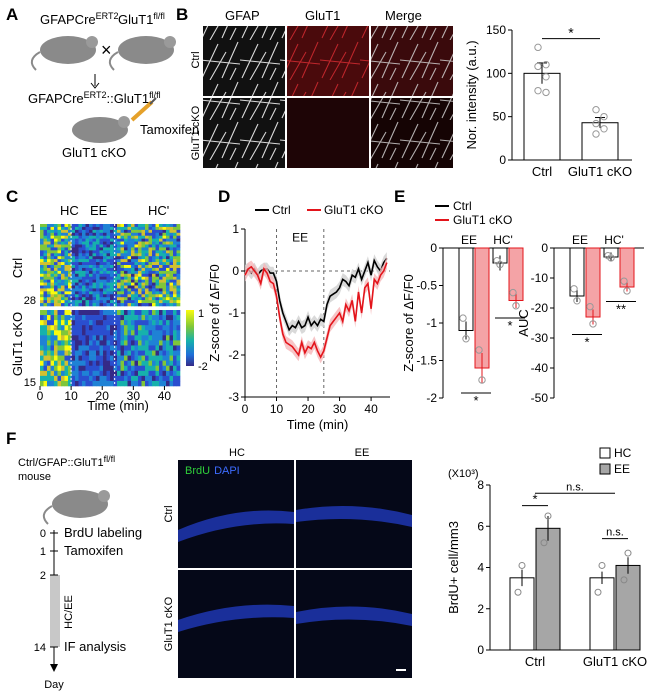 The image size is (656, 697). I want to click on micrograph-glut1-cko, so click(328, 133).